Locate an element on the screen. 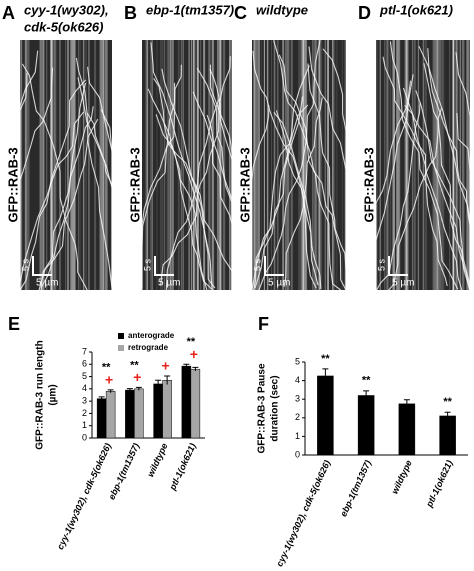  panel-title: ptl-1(ok621) is located at coordinates (416, 9).